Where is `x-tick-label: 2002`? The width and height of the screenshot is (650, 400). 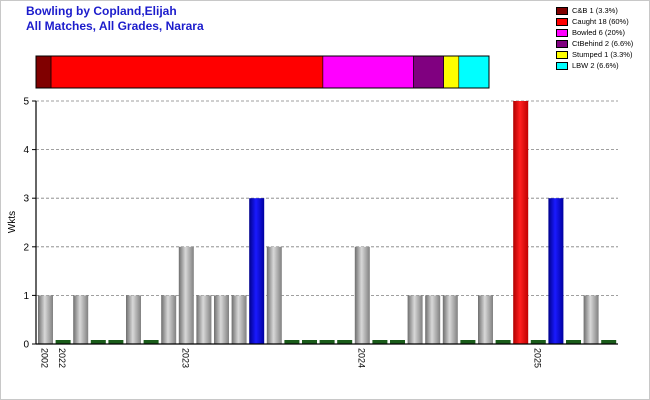 x-tick-label: 2002 is located at coordinates (45, 358).